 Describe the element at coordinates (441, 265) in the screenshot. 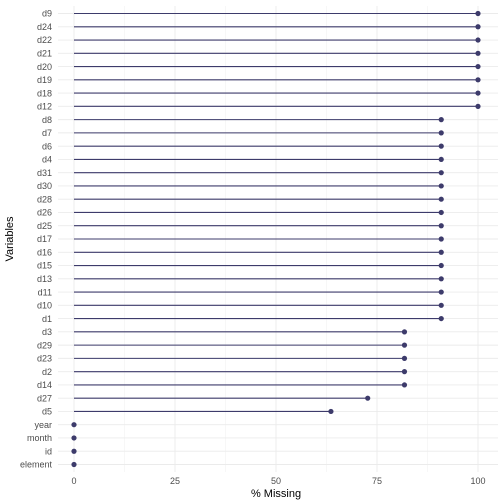

I see `lollipop-point-d15` at that location.